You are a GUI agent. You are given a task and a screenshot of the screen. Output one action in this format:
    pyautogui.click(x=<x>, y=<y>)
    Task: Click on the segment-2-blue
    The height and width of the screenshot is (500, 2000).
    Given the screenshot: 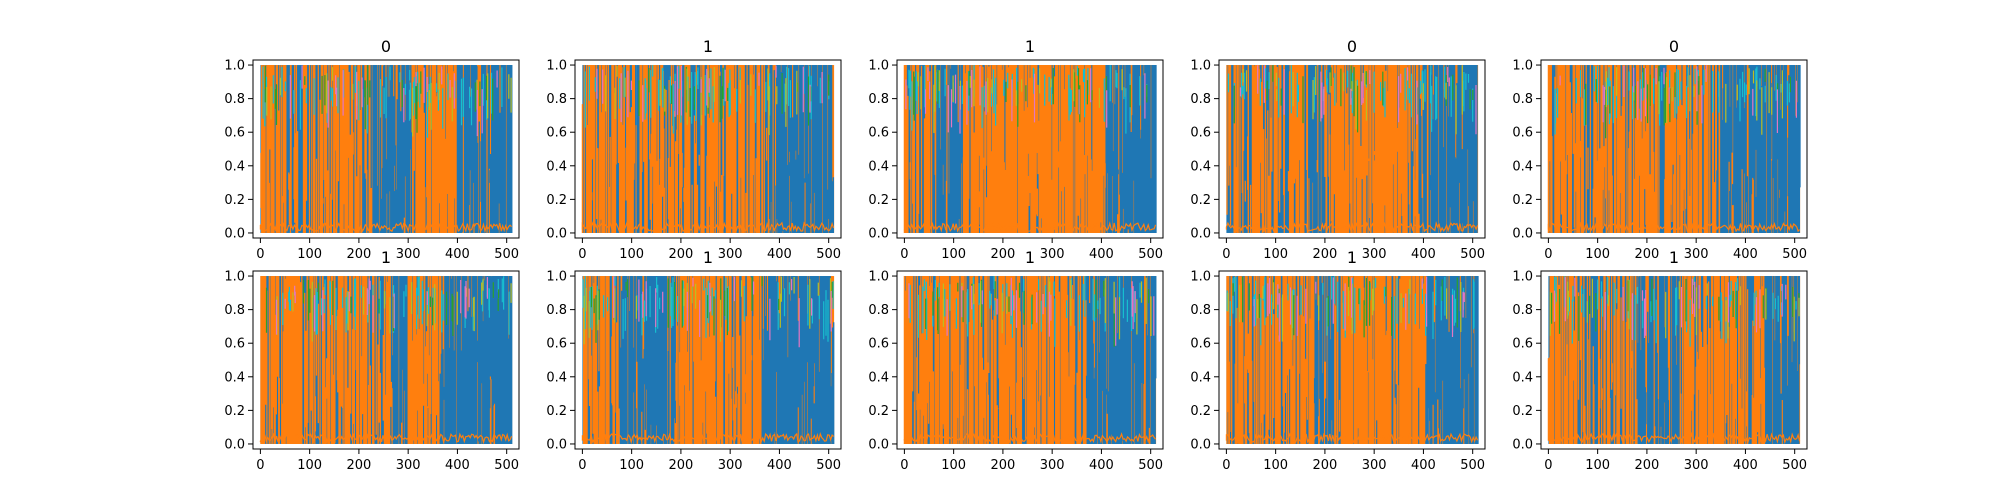 What is the action you would take?
    pyautogui.click(x=801, y=149)
    